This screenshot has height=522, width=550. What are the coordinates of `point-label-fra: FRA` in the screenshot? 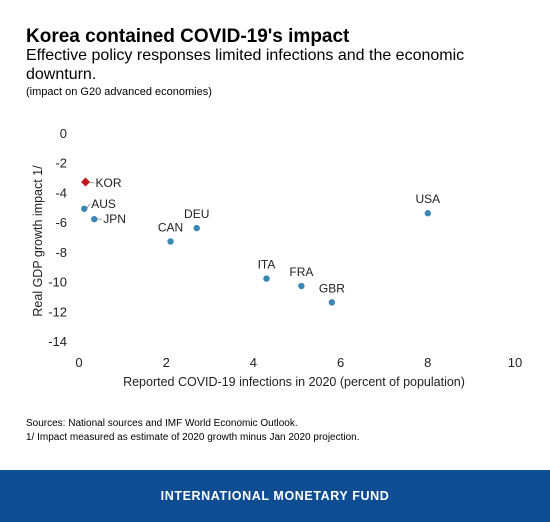 It's located at (301, 272).